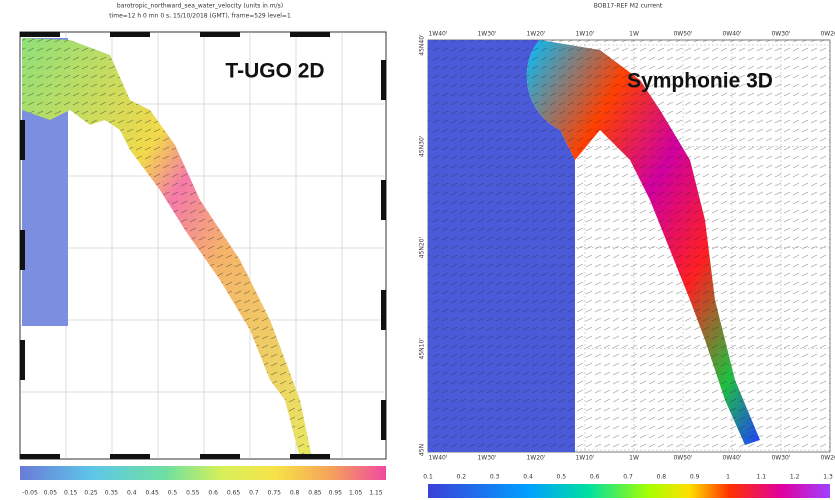  Describe the element at coordinates (422, 349) in the screenshot. I see `lat-label: 45N10'` at that location.